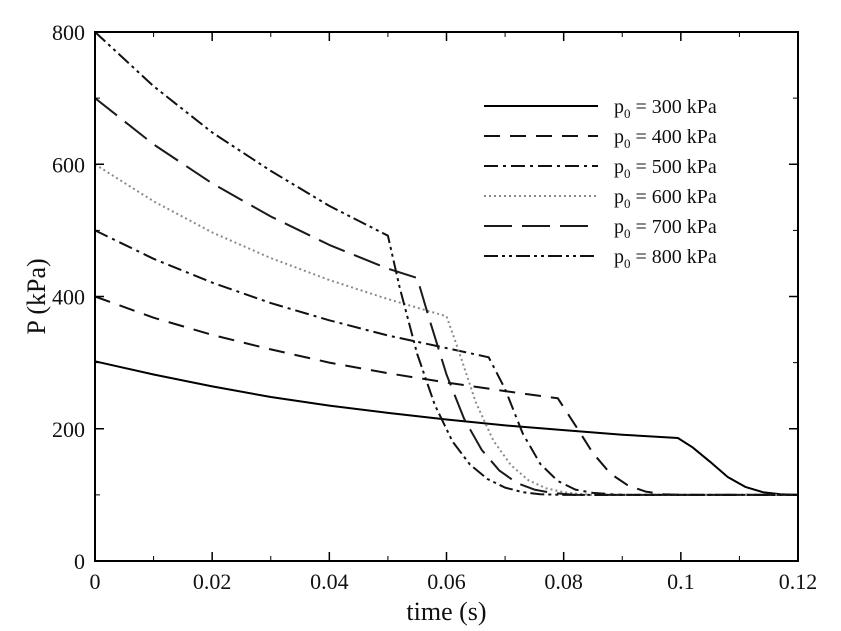  Describe the element at coordinates (674, 107) in the screenshot. I see `legend-value: = 300 kPa` at that location.